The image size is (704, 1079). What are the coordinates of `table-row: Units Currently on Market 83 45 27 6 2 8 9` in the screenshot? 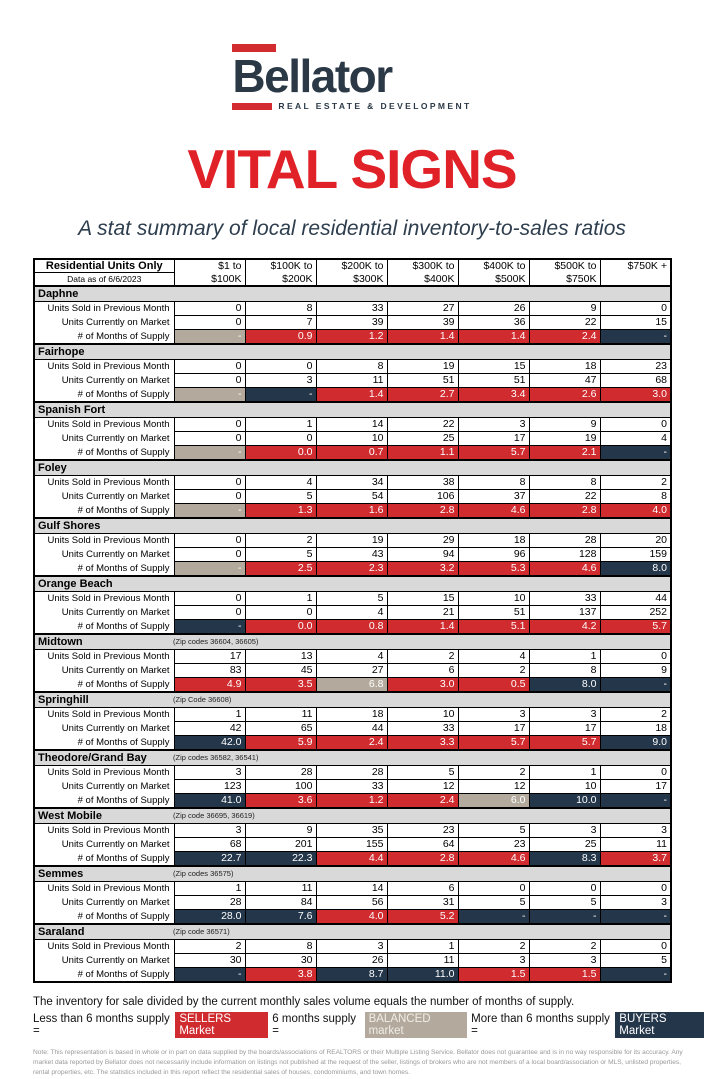 It's located at (353, 670).